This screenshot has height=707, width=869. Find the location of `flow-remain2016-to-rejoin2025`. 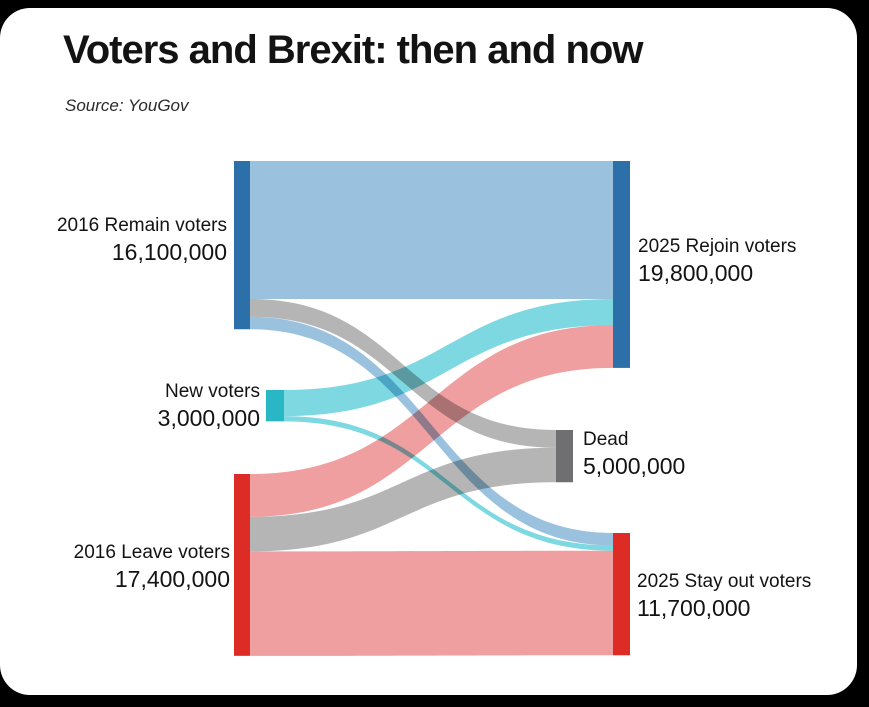

flow-remain2016-to-rejoin2025 is located at coordinates (431, 230).